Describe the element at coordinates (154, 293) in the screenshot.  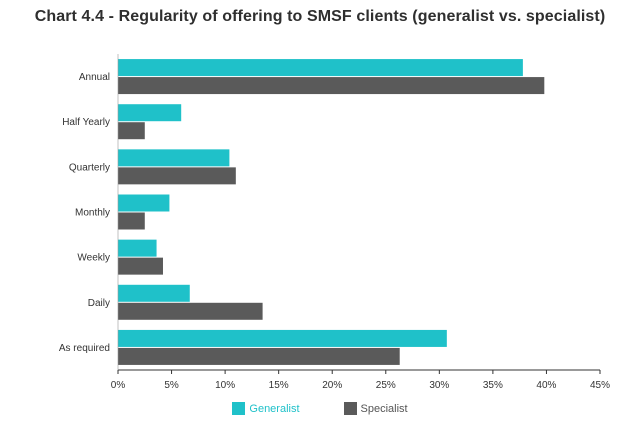
I see `bar-generalist-daily` at that location.